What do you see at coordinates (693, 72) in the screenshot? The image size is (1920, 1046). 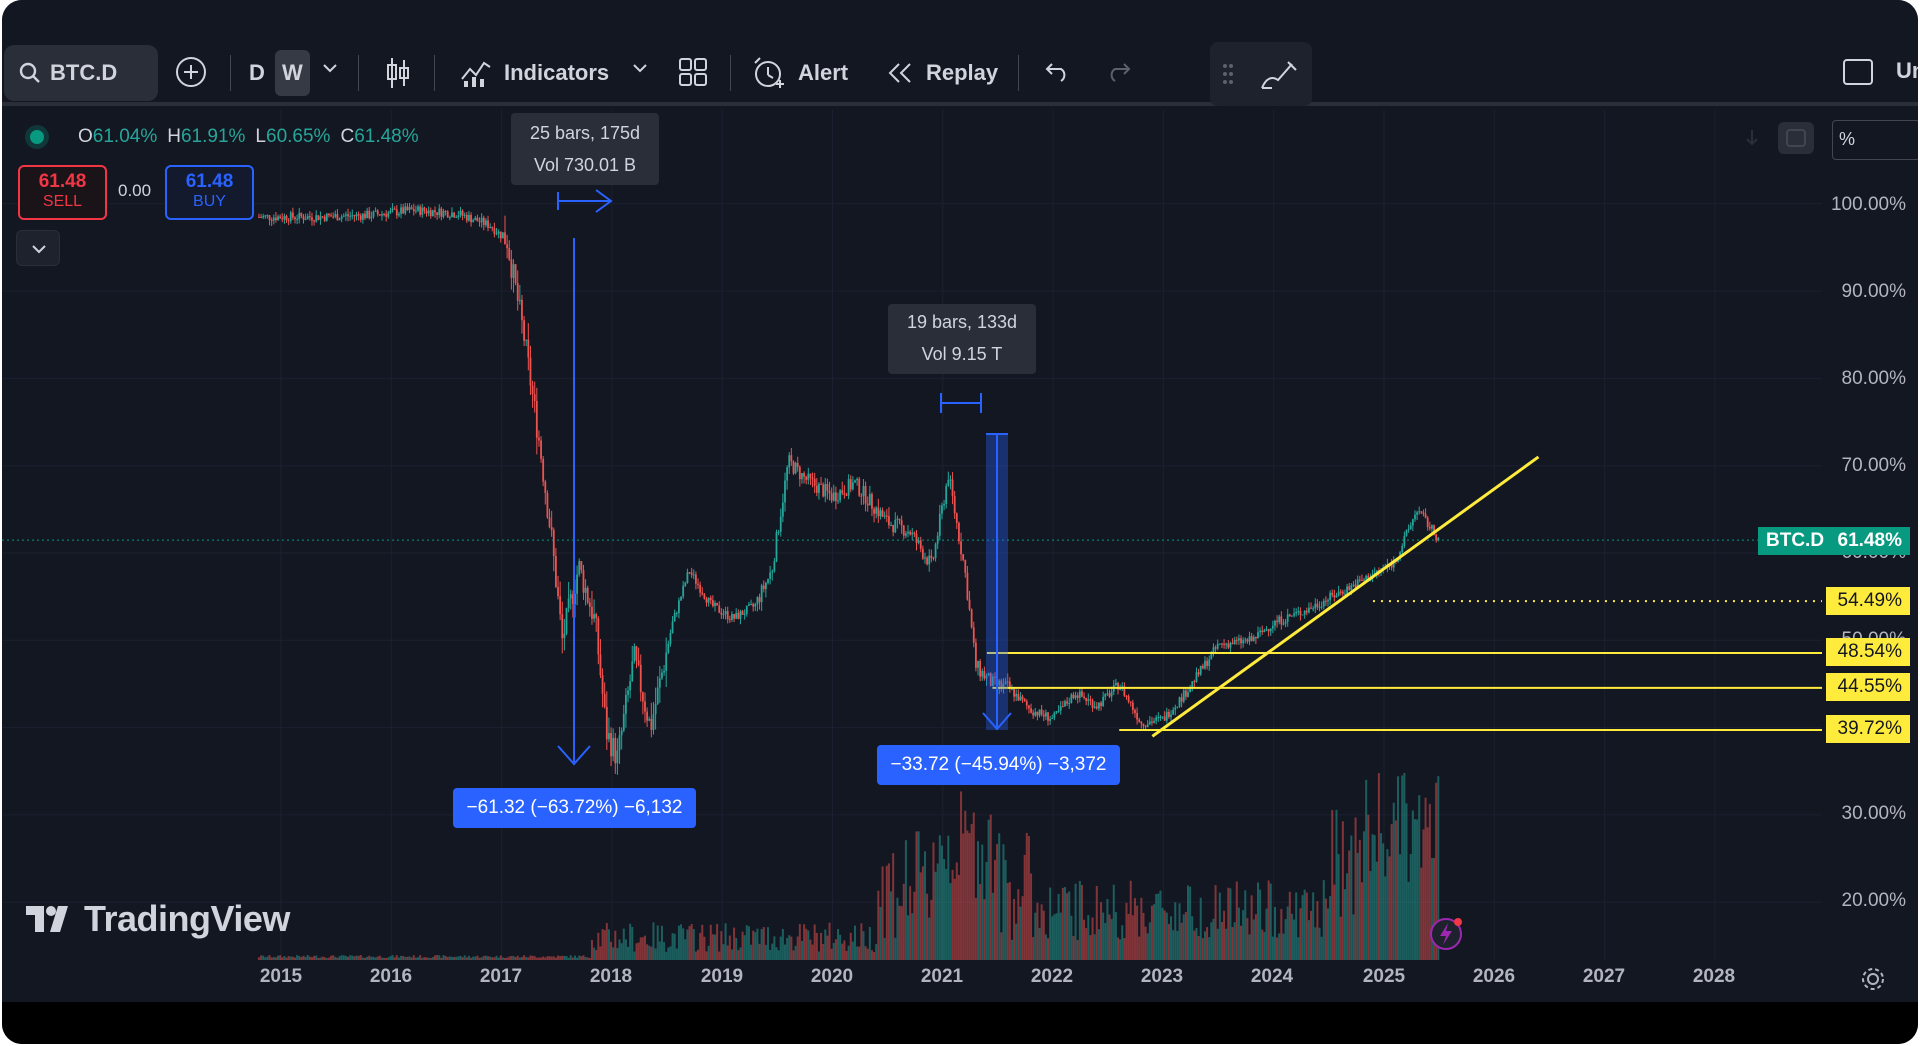 I see `layout-button` at bounding box center [693, 72].